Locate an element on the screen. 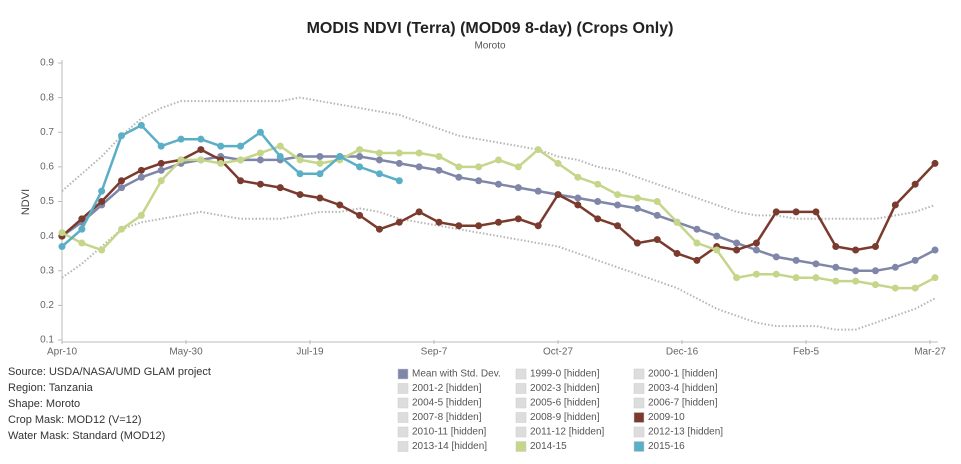  y-tick-label: 0.5 is located at coordinates (47, 201).